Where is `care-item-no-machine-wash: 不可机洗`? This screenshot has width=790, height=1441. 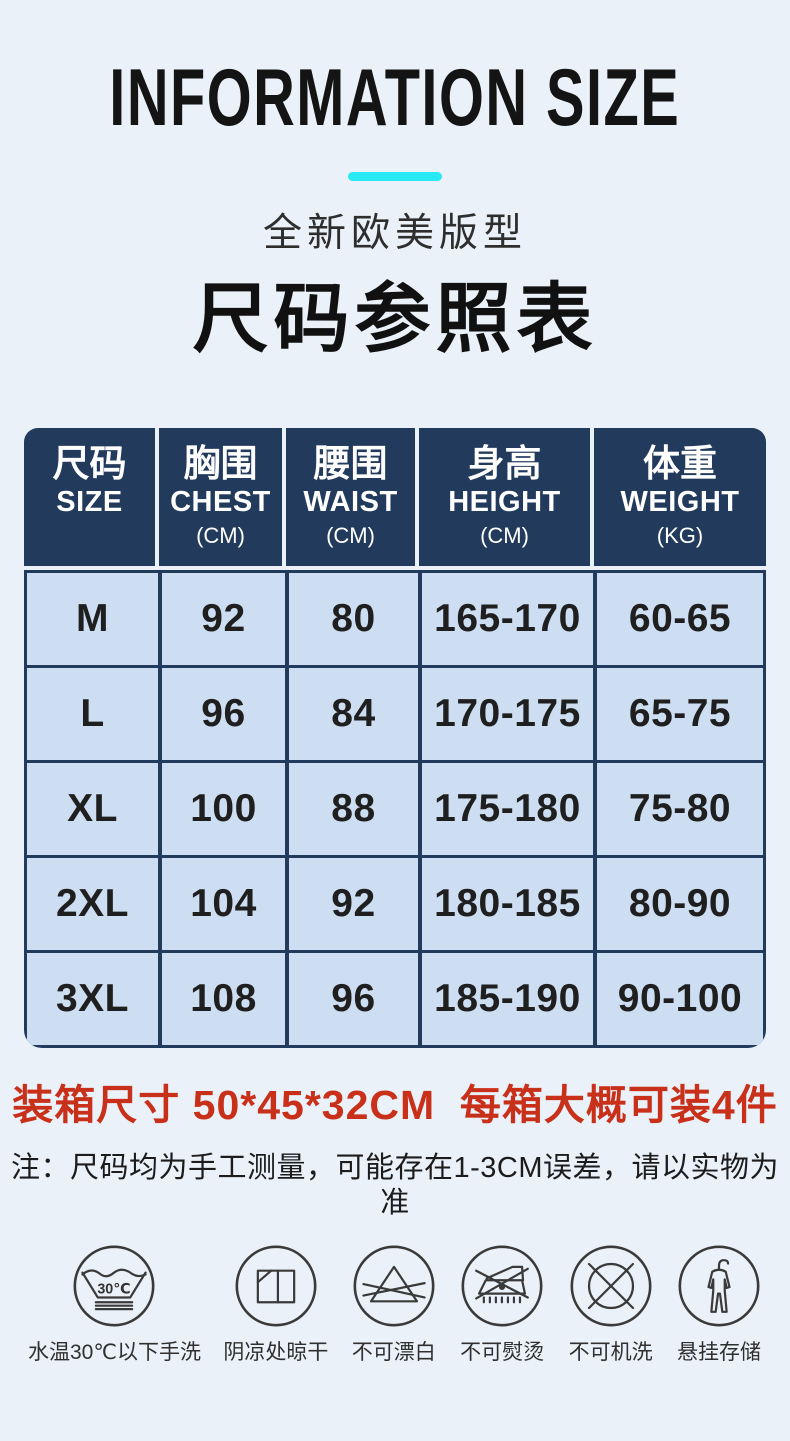 care-item-no-machine-wash: 不可机洗 is located at coordinates (611, 1303).